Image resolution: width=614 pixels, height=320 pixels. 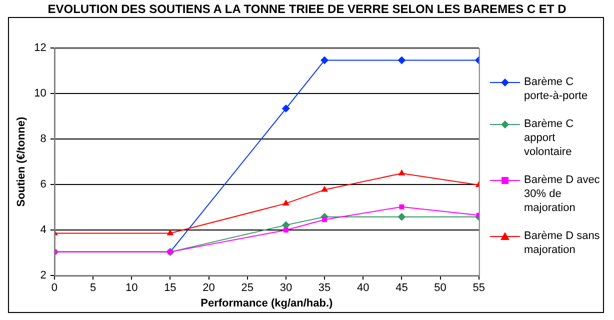 I want to click on legend-label: Barème C apport volontaire, so click(x=549, y=138).